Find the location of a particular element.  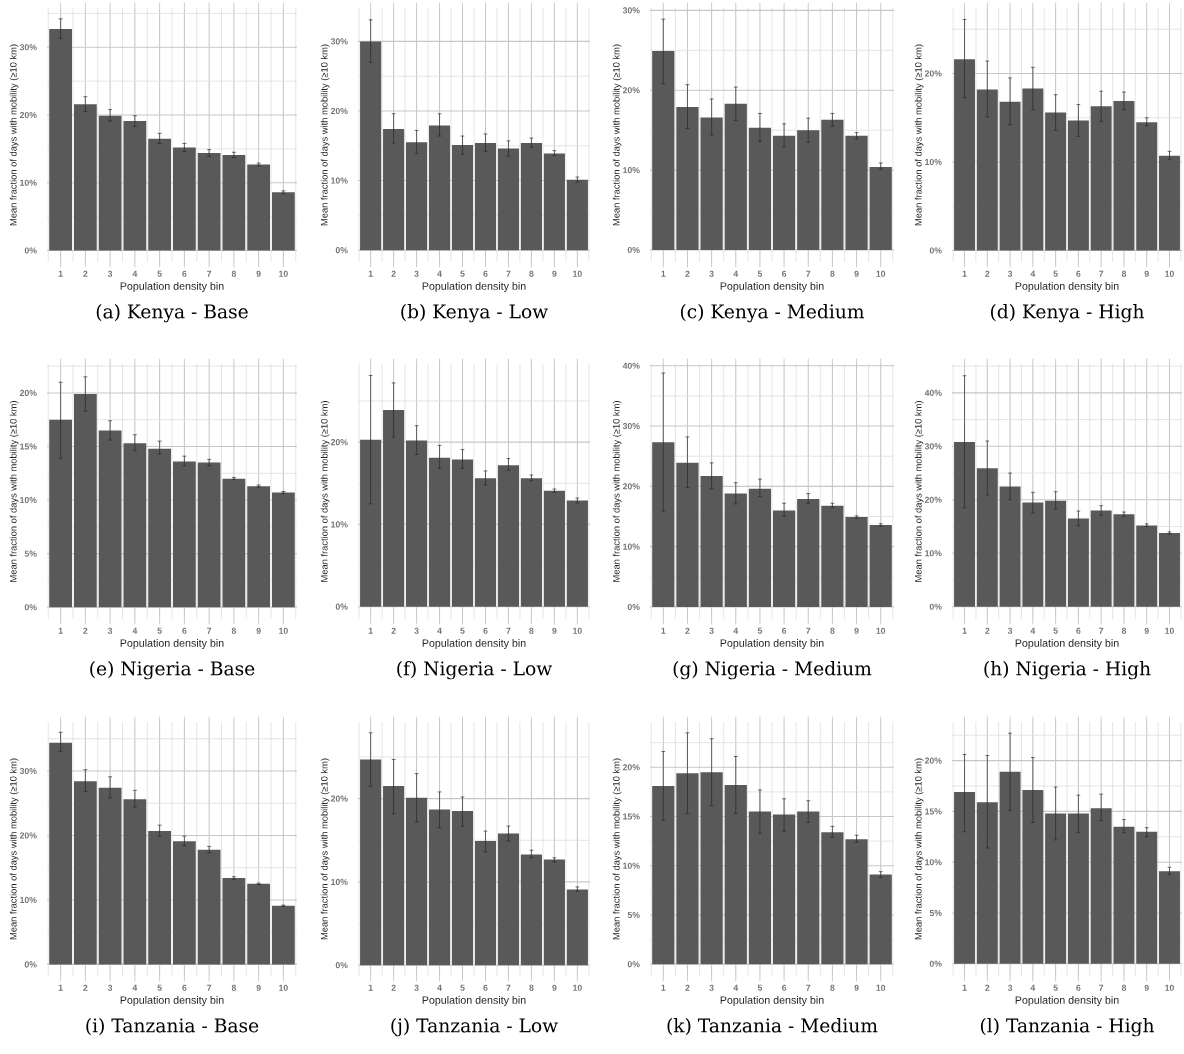

text: (j) Tanzania - Low is located at coordinates (474, 1027).